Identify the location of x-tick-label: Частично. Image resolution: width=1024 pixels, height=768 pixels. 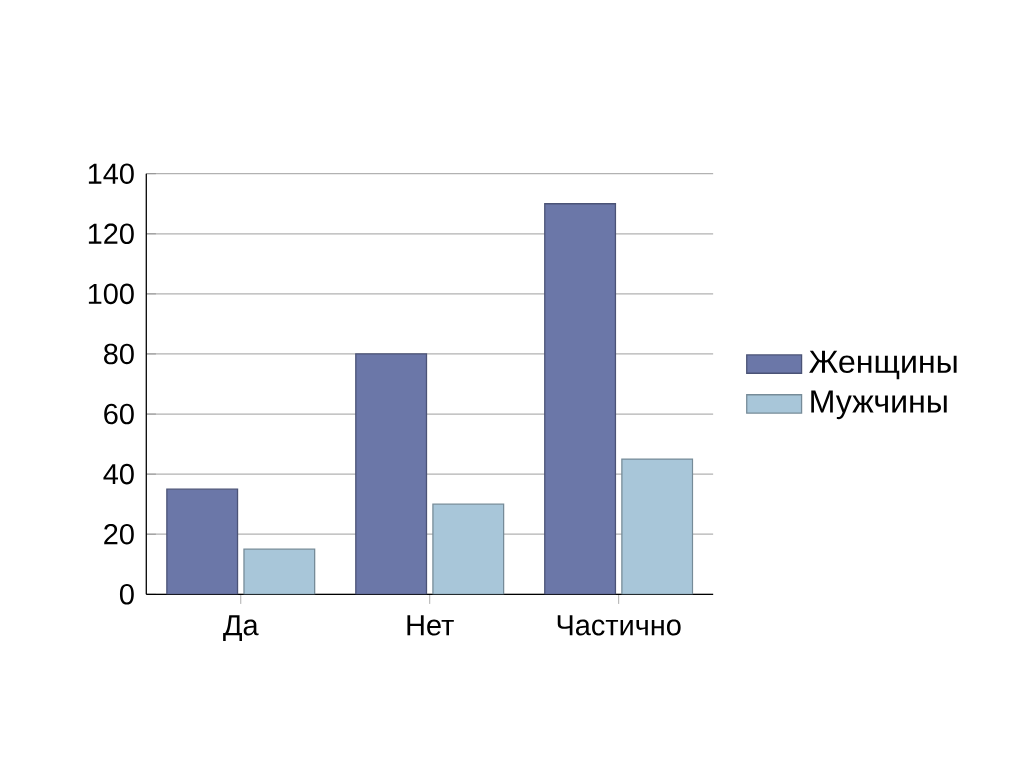
(619, 625).